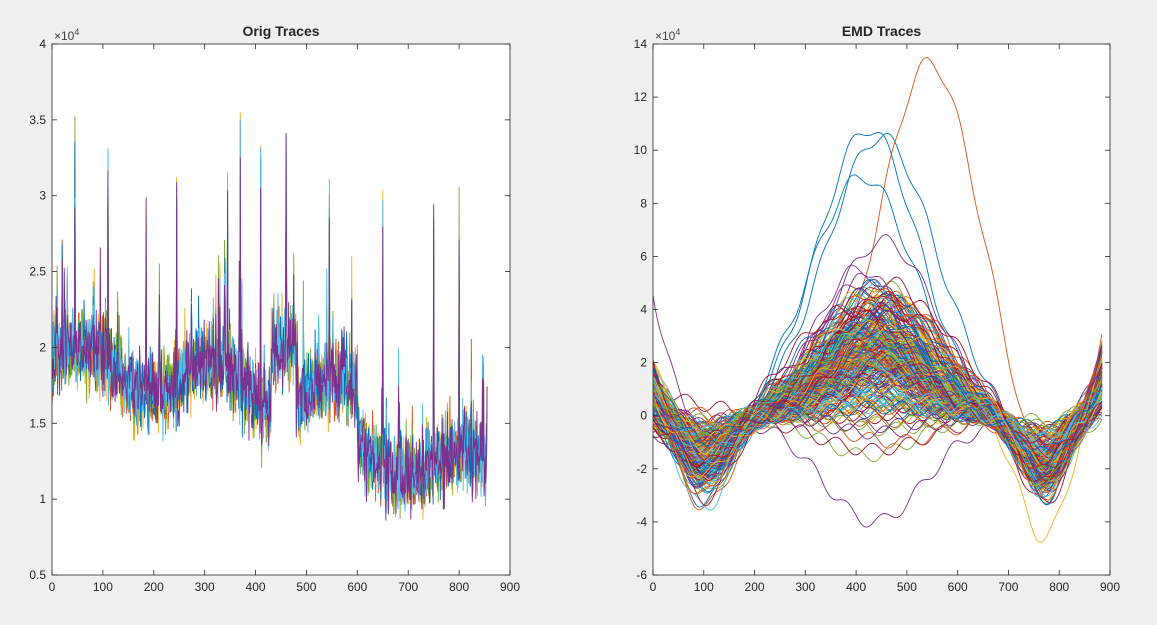 The height and width of the screenshot is (625, 1157). What do you see at coordinates (643, 310) in the screenshot?
I see `emd-y-tick-label: 4` at bounding box center [643, 310].